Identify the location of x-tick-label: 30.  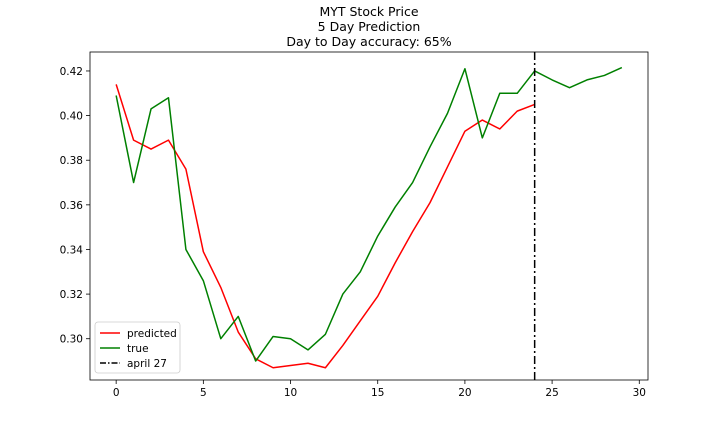
(639, 393).